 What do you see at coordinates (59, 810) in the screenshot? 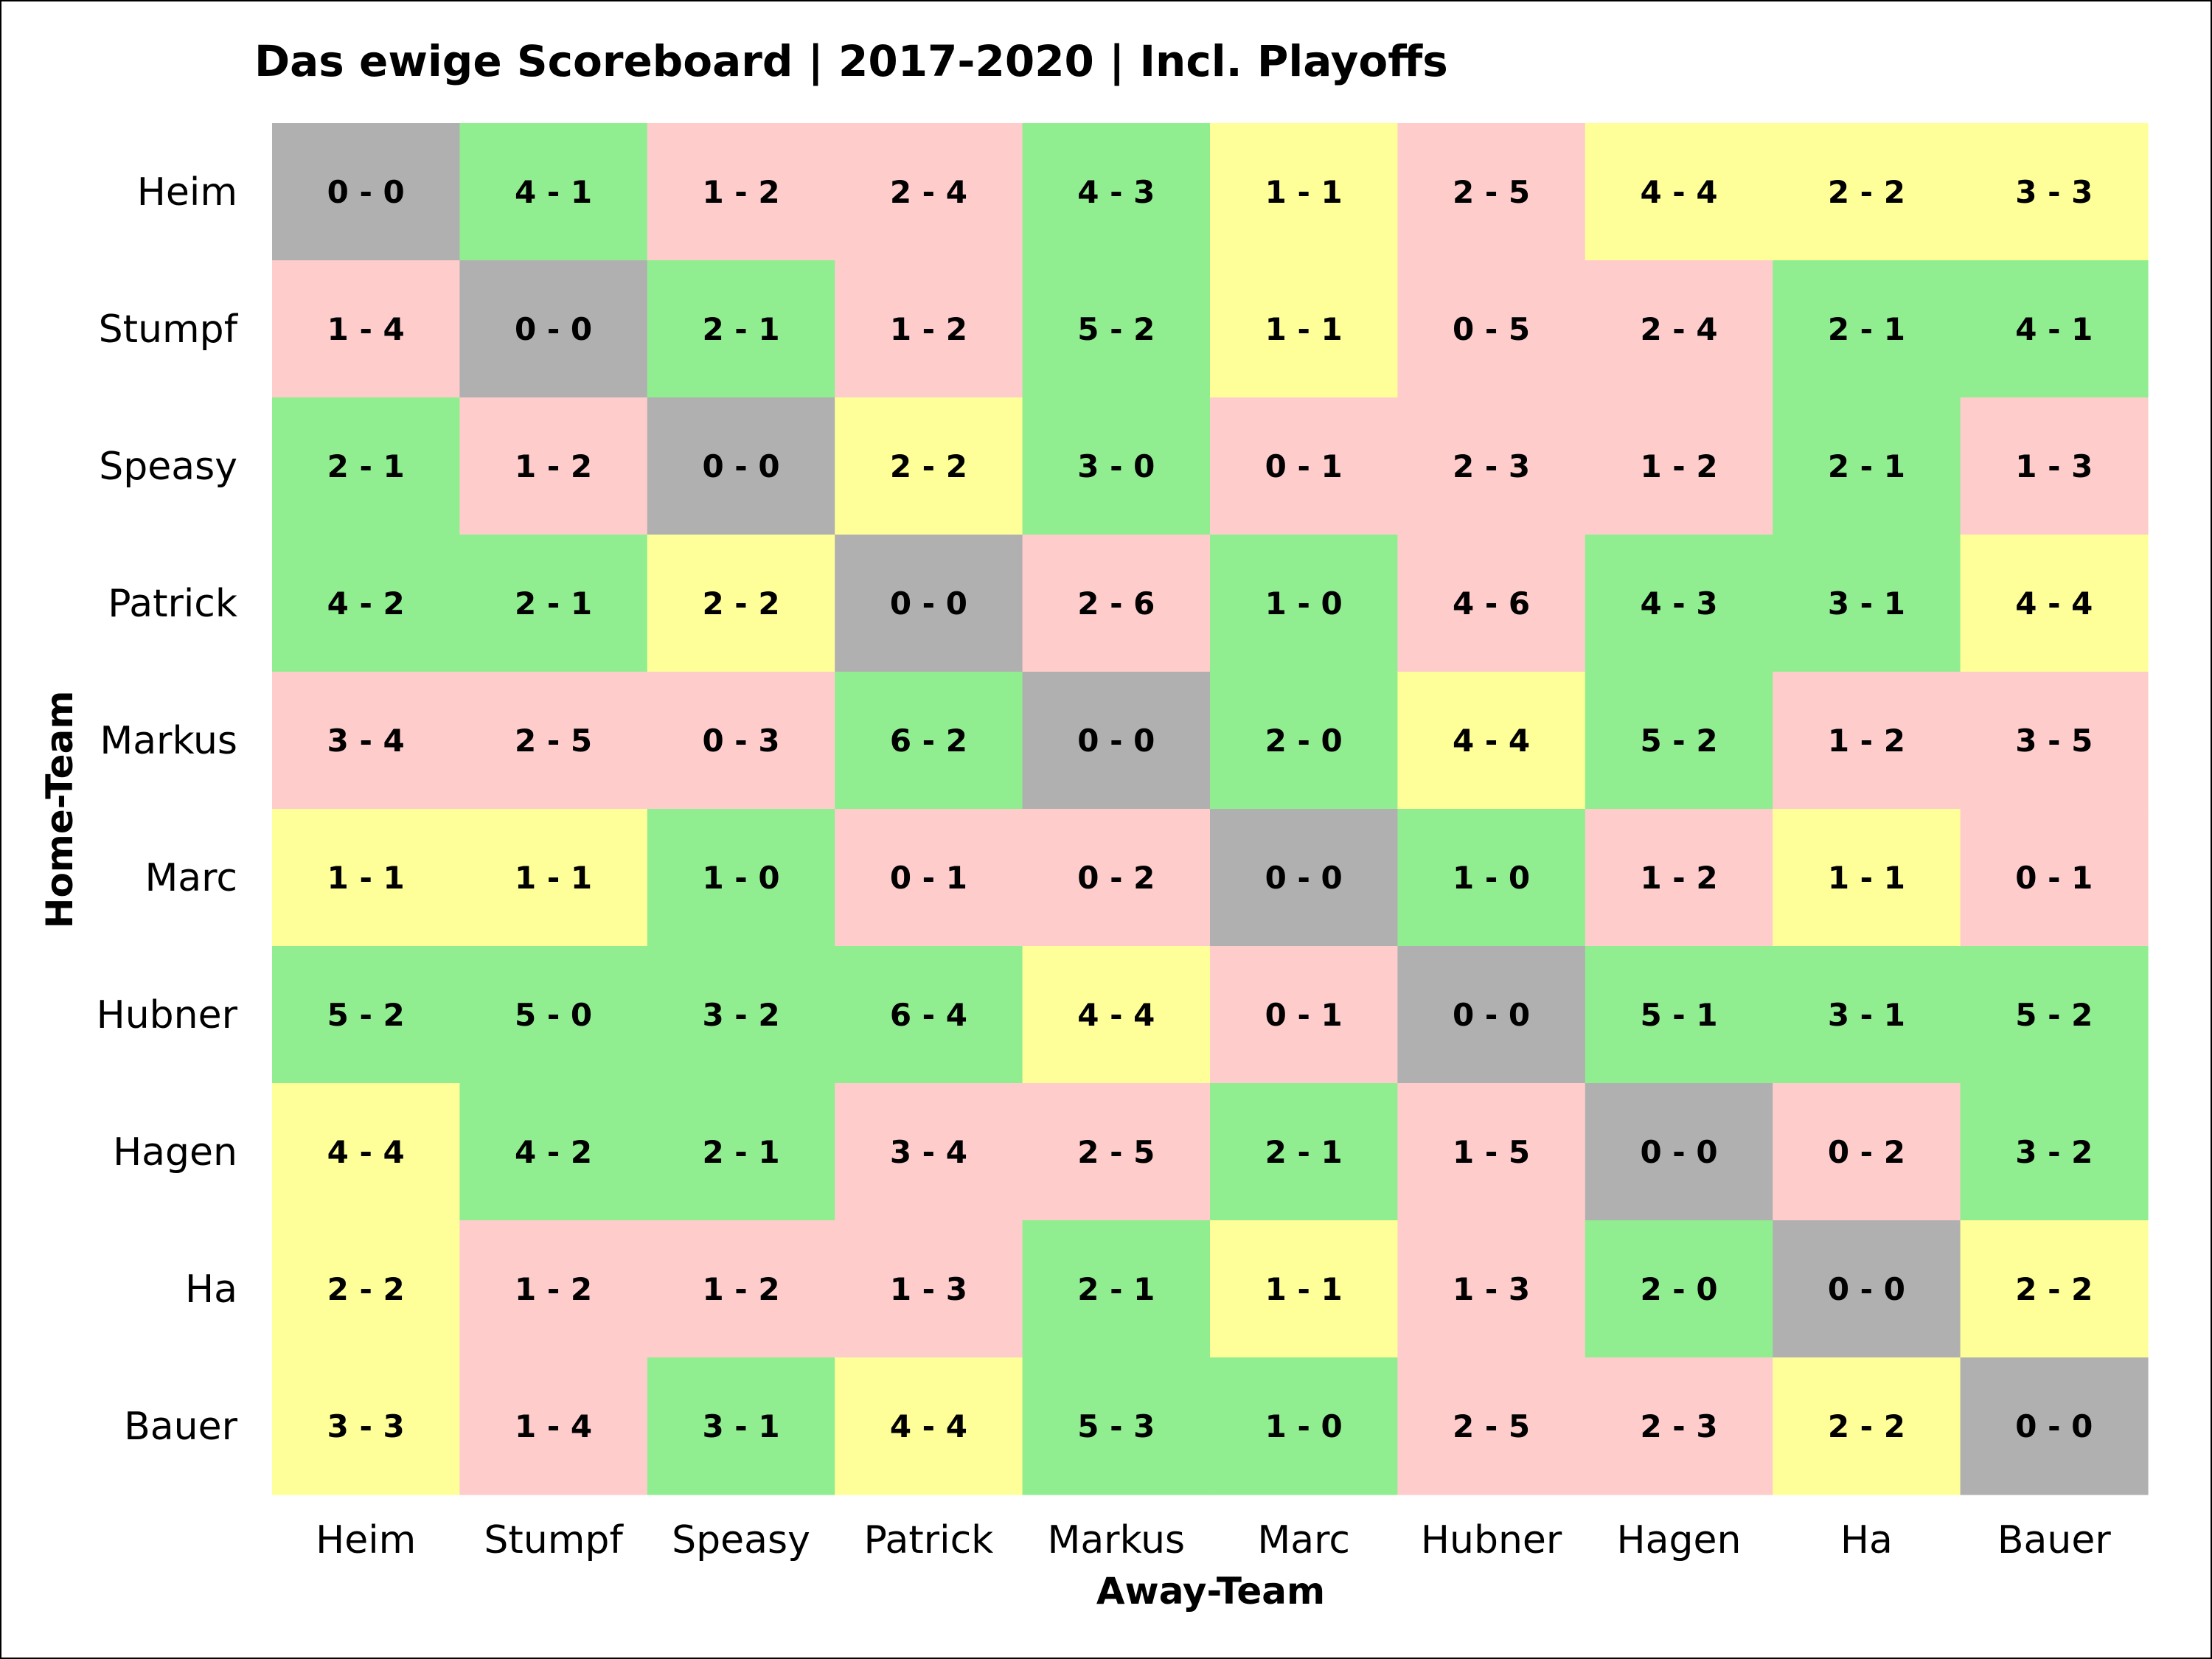
I see `y-axis-title: Home-Team` at bounding box center [59, 810].